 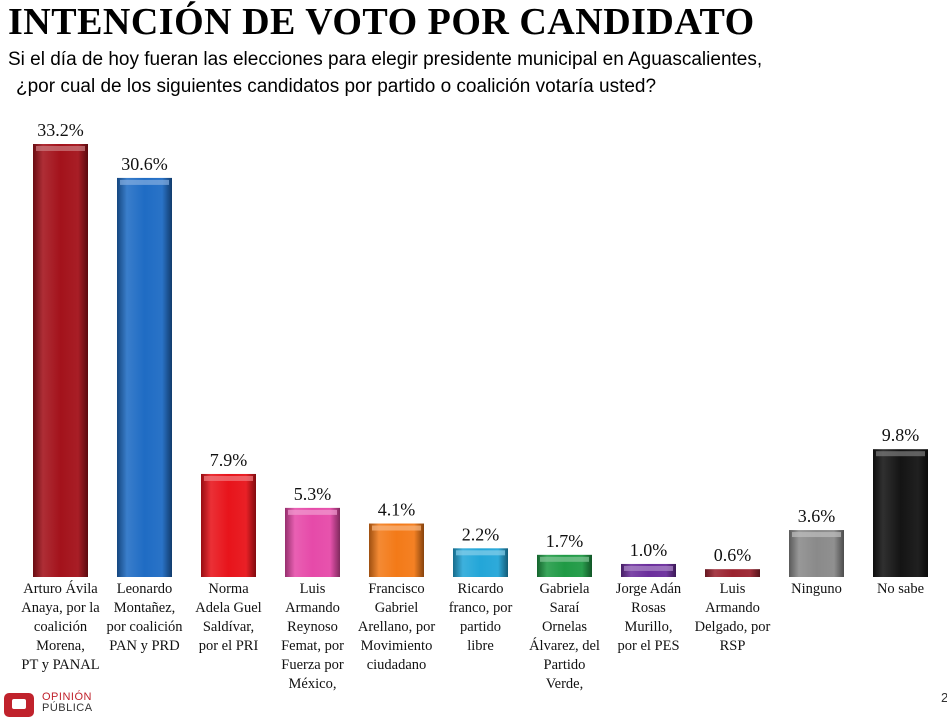 What do you see at coordinates (313, 494) in the screenshot?
I see `value-label-4: 5.3%` at bounding box center [313, 494].